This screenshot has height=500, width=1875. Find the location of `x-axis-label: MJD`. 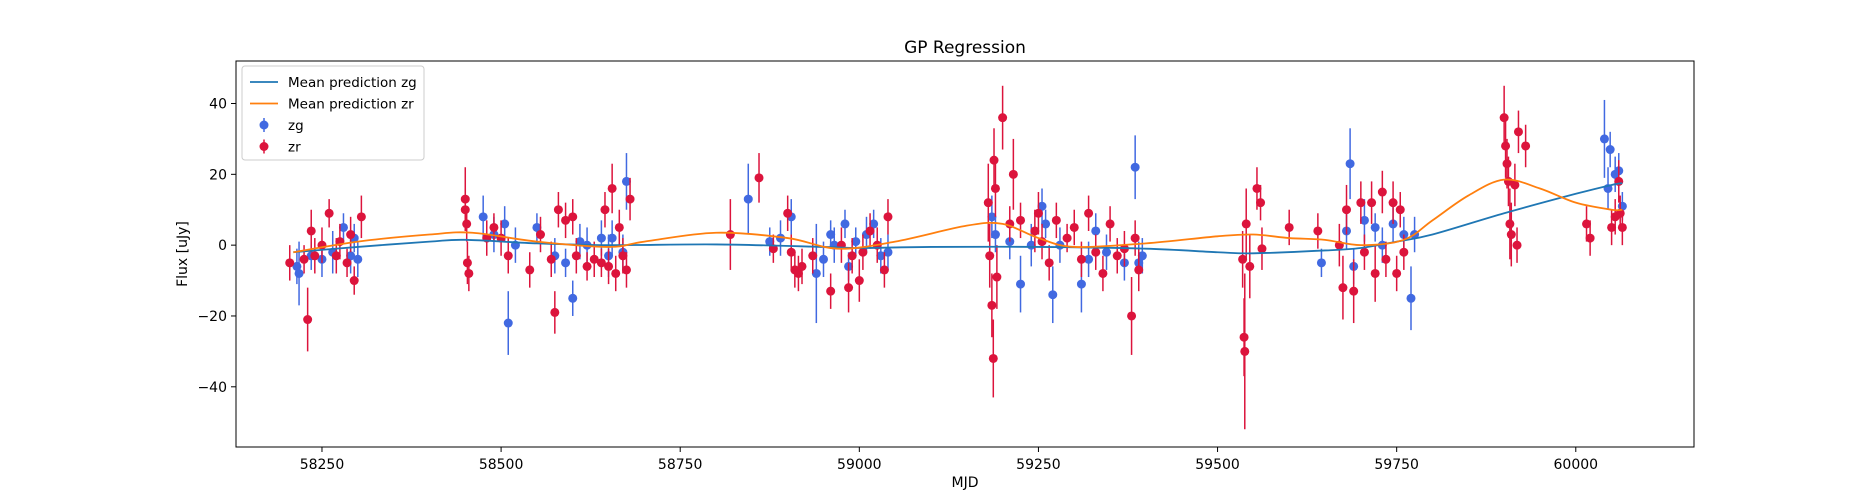

x-axis-label: MJD is located at coordinates (965, 483).